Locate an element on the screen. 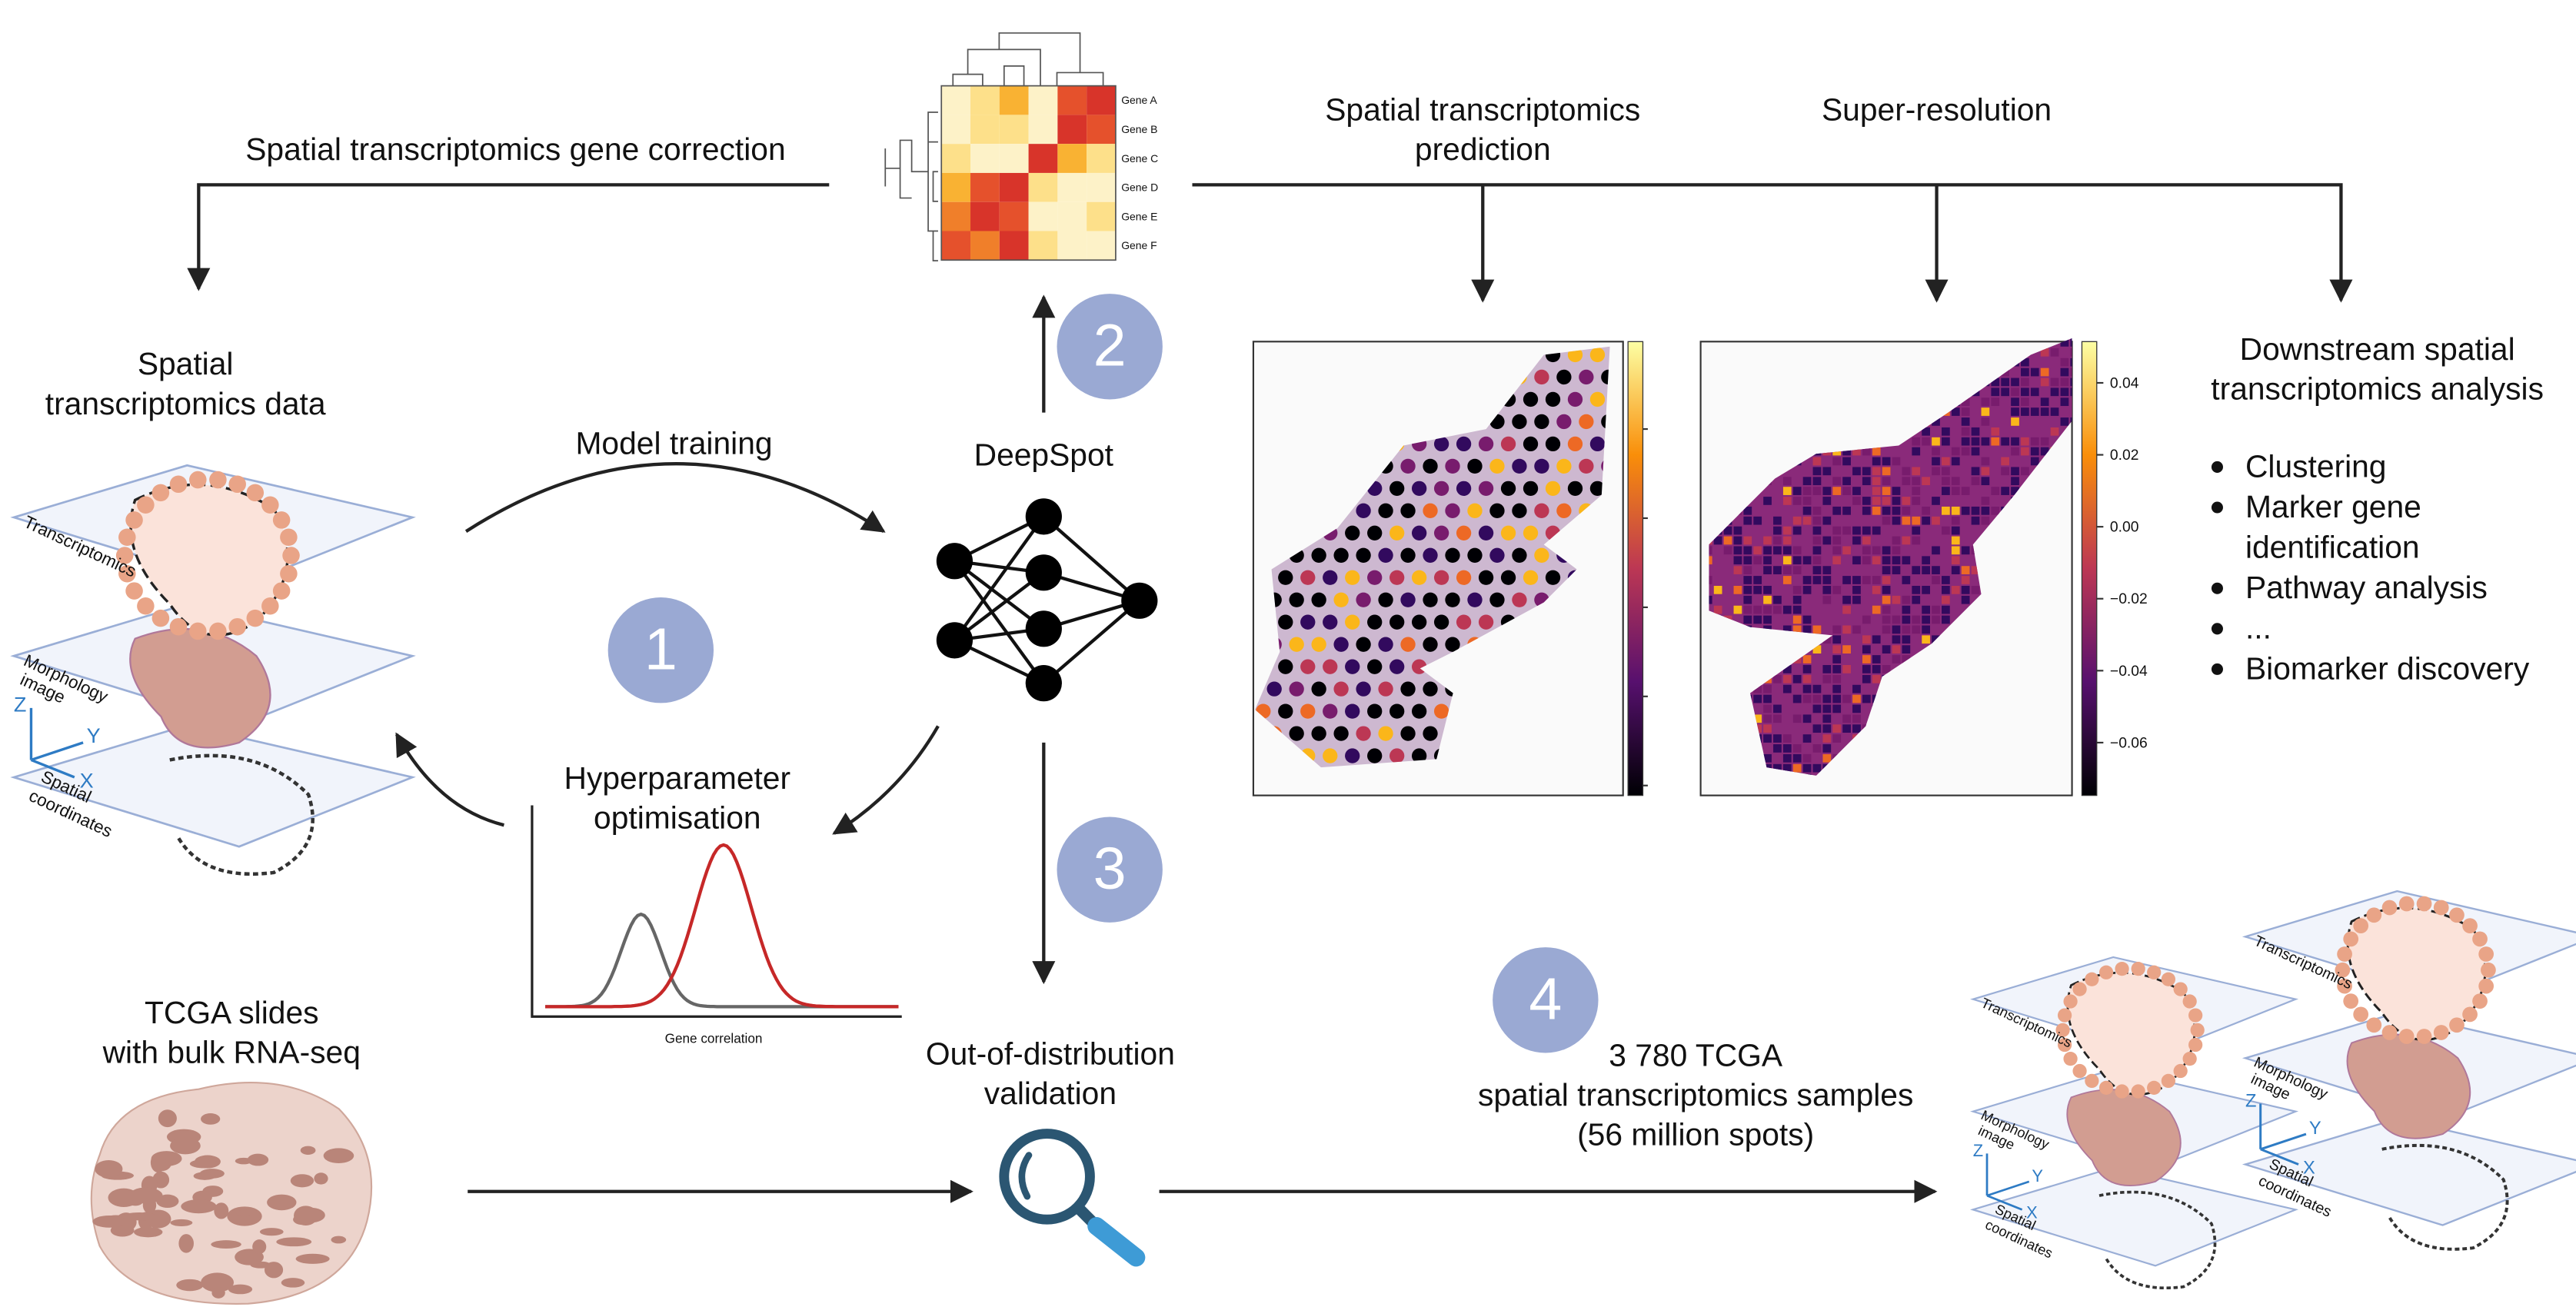 This screenshot has height=1307, width=2576. edge is located at coordinates (1000, 578).